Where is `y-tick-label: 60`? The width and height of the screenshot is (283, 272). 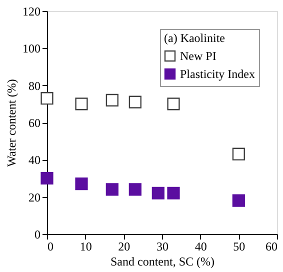
y-tick-label: 60 is located at coordinates (34, 123).